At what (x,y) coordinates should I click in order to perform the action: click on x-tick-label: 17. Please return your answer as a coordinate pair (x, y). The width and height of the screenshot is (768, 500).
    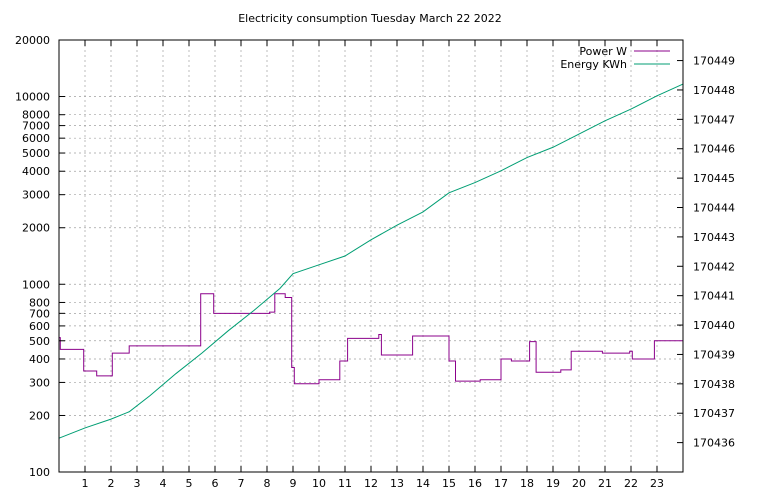
    Looking at the image, I should click on (501, 483).